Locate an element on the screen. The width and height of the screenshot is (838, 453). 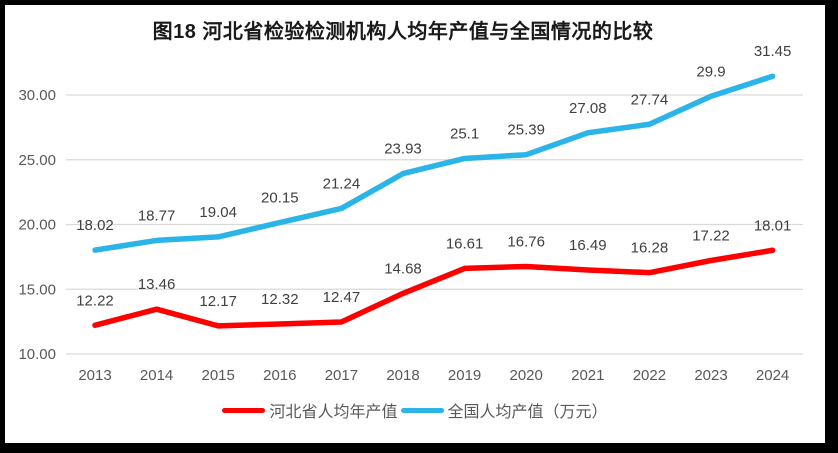
data-label: 16.28 is located at coordinates (650, 248).